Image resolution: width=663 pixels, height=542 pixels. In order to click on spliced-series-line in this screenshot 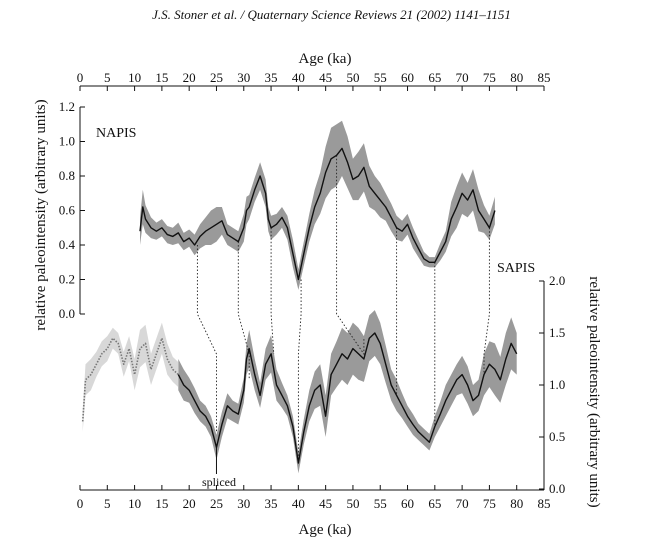, I will do `click(130, 379)`.